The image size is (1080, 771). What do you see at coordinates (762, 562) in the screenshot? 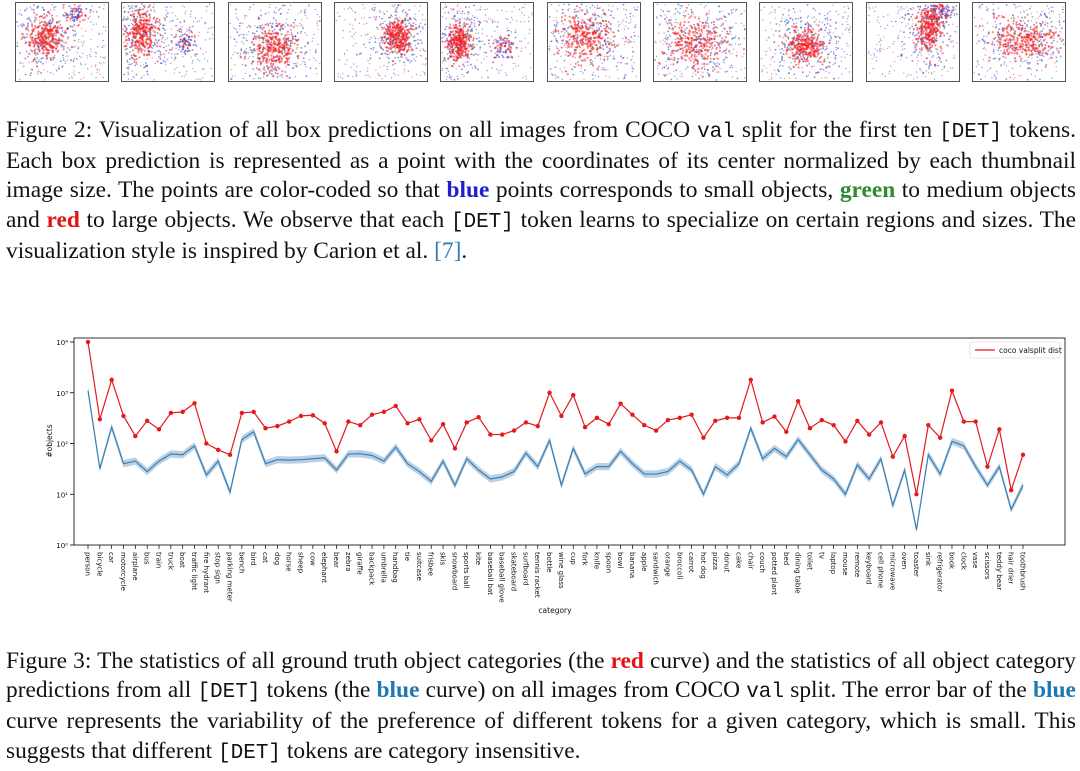
I see `x-tick-label: couch` at bounding box center [762, 562].